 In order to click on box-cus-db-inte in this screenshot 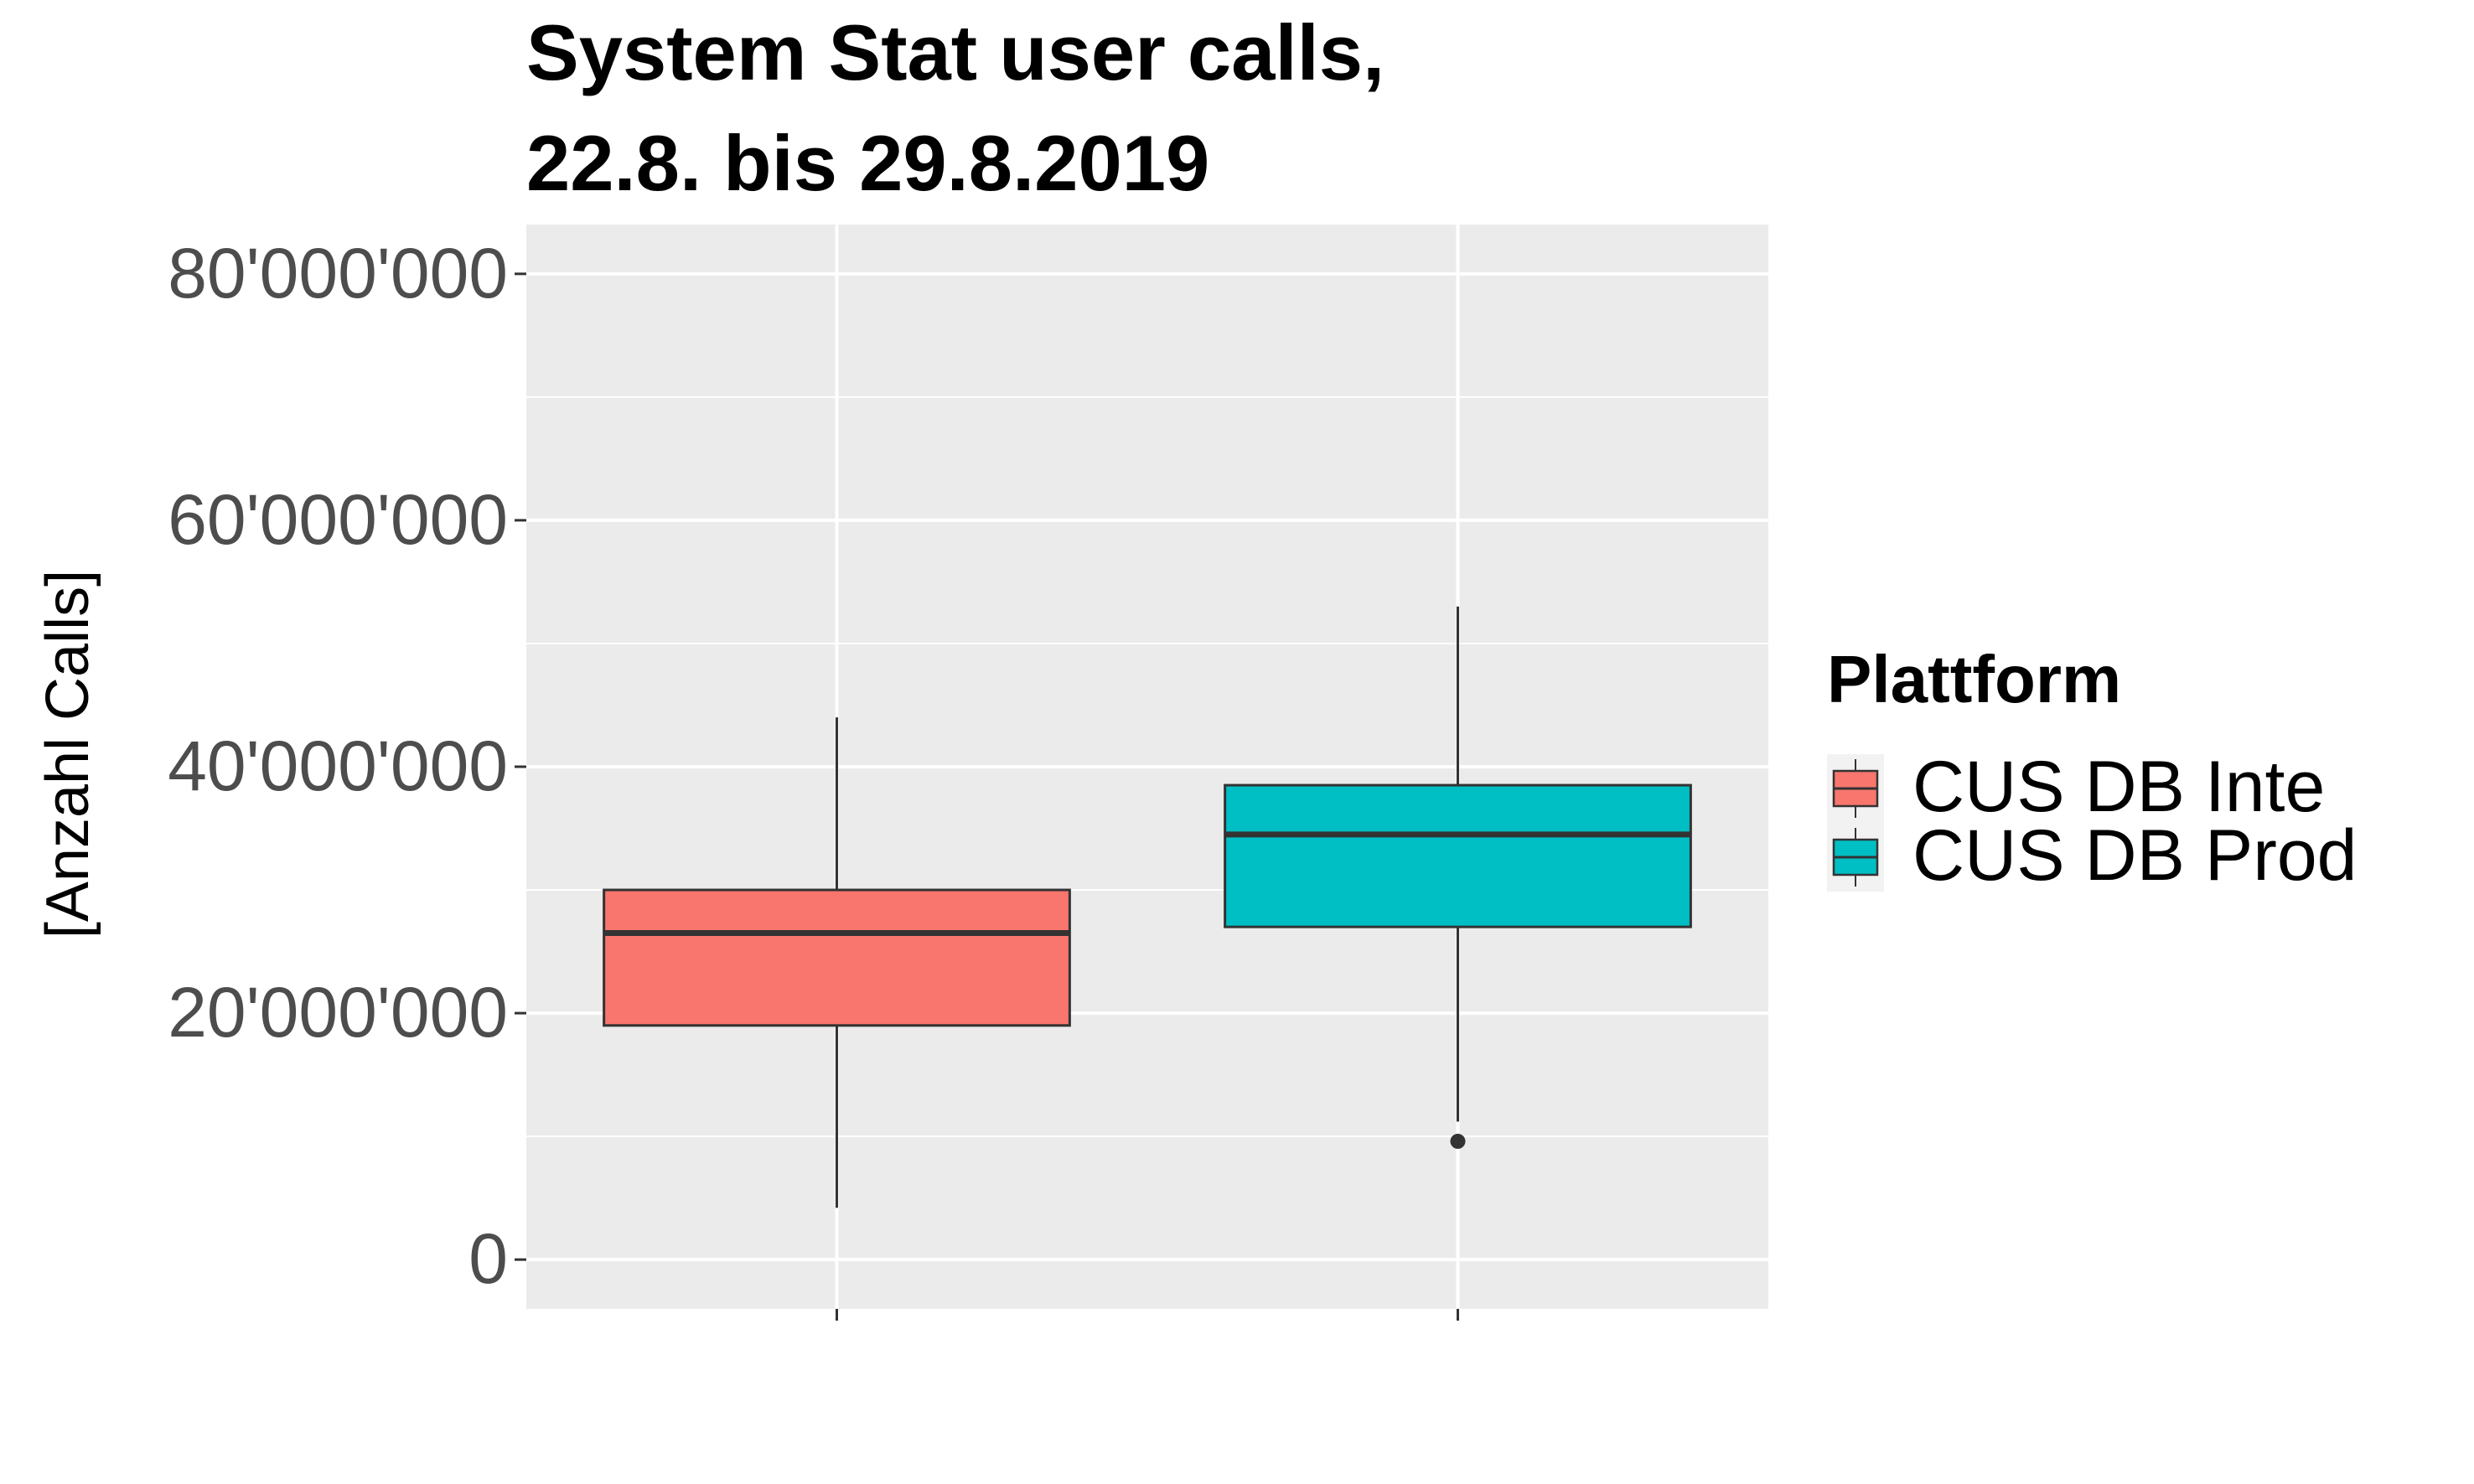, I will do `click(837, 963)`.